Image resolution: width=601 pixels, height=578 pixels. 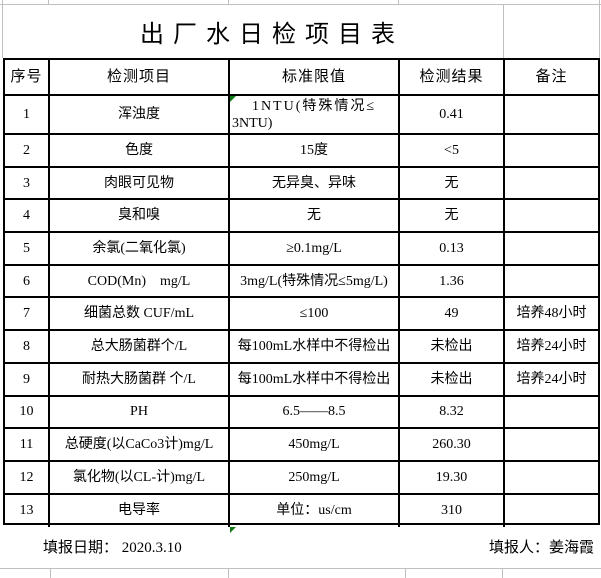 What do you see at coordinates (27, 315) in the screenshot?
I see `cell-serial-number: 7` at bounding box center [27, 315].